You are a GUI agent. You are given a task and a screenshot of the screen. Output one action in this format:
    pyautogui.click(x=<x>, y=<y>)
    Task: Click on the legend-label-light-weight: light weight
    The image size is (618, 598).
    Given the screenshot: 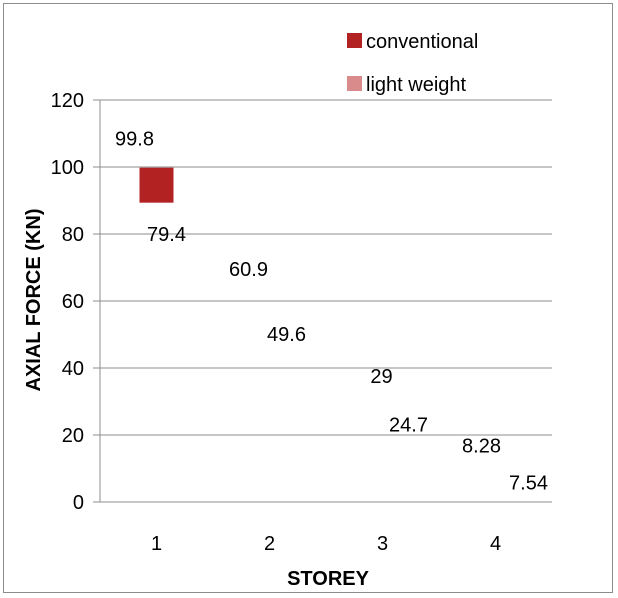 What is the action you would take?
    pyautogui.click(x=416, y=85)
    